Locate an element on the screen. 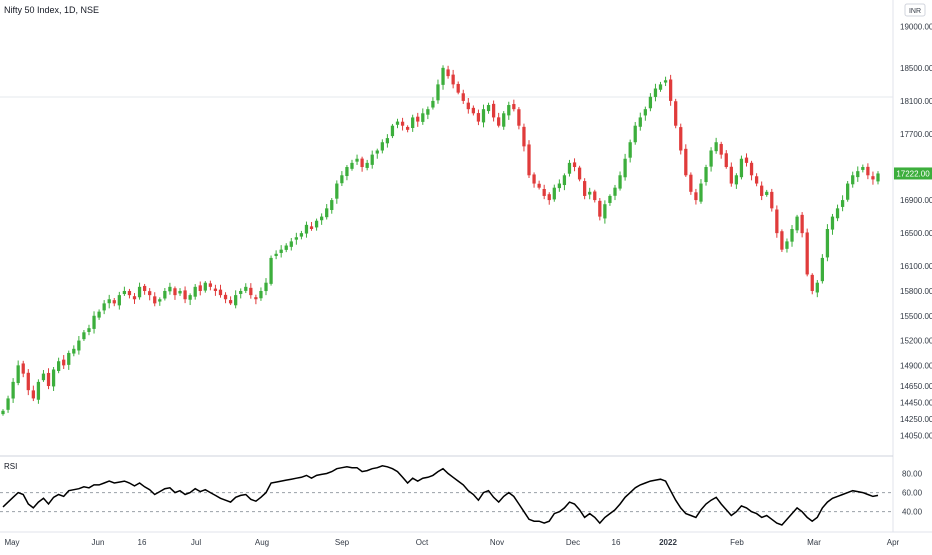 This screenshot has width=932, height=555. time-tick-label: 2022 is located at coordinates (668, 542).